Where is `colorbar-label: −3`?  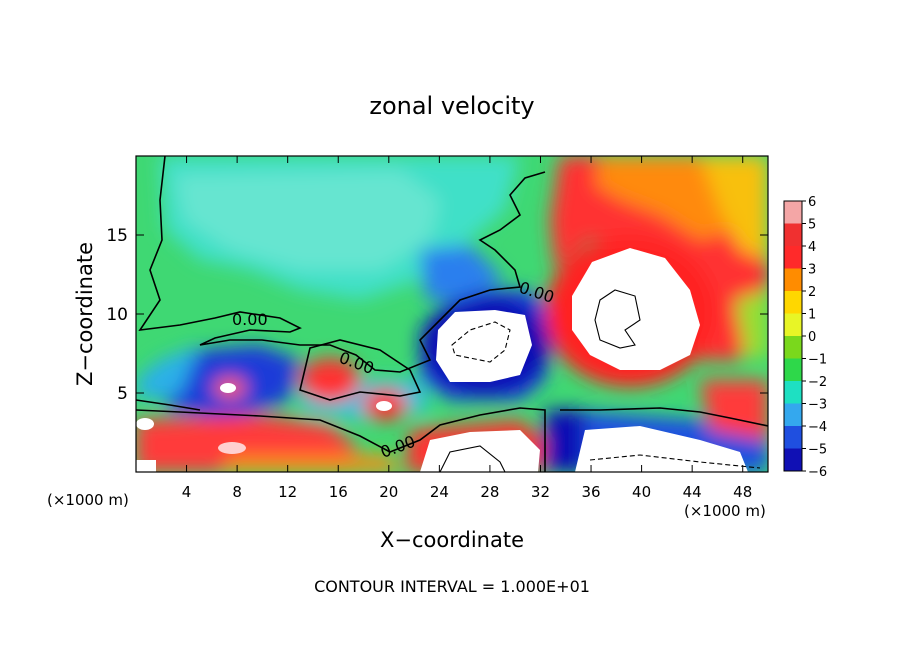 colorbar-label: −3 is located at coordinates (817, 405).